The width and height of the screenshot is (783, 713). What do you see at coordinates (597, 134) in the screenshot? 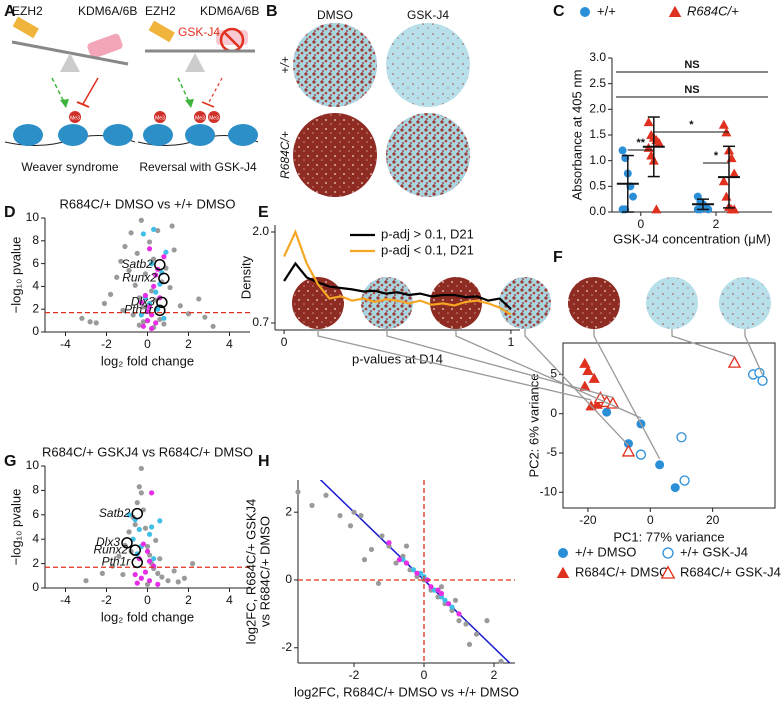
I see `y-tick-label: 1.5` at bounding box center [597, 134].